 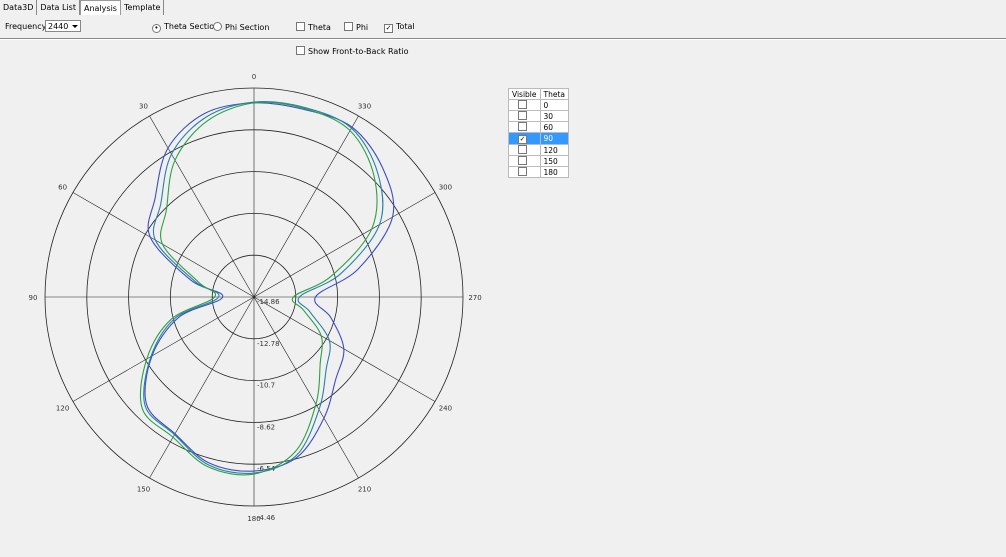 I want to click on theta-cell: 120, so click(x=554, y=150).